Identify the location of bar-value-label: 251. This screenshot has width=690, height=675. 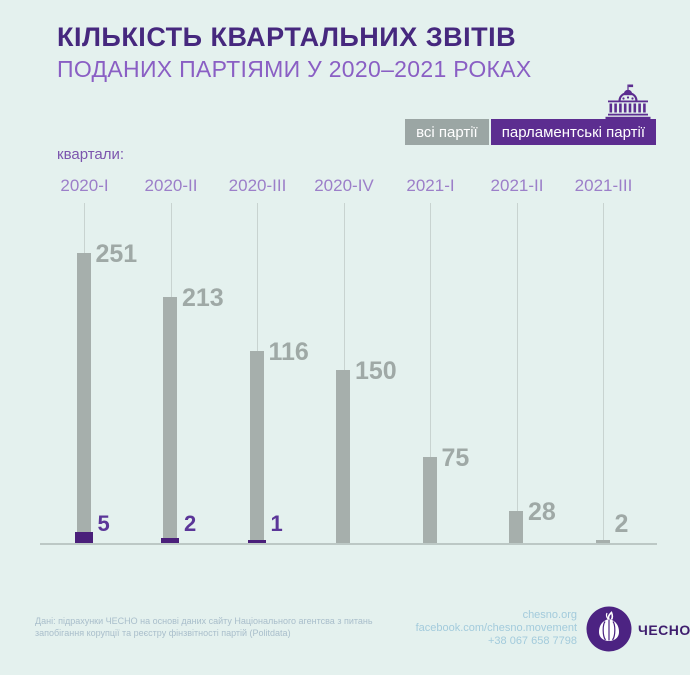
(116, 254).